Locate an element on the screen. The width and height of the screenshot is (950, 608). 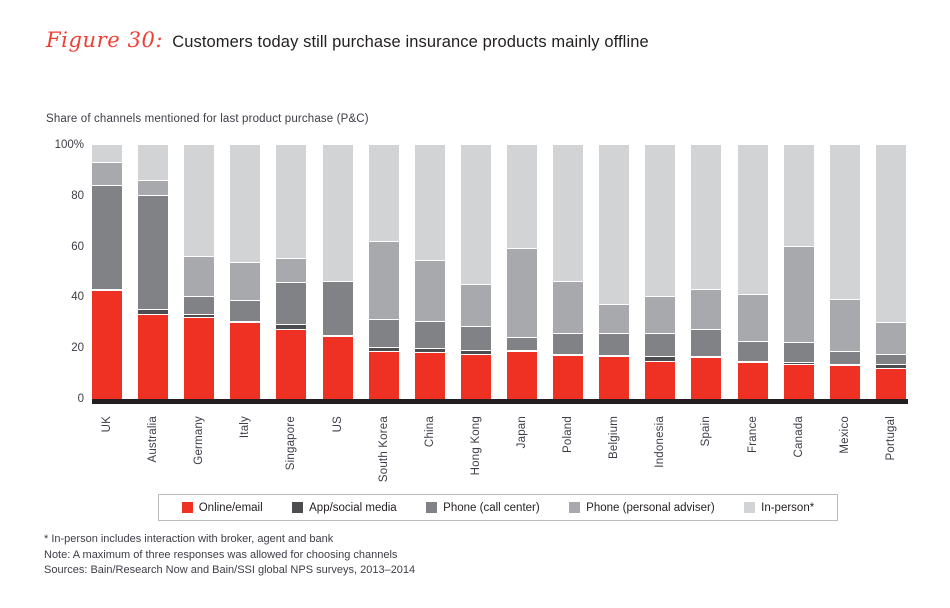
legend-item: App/social media is located at coordinates (344, 508).